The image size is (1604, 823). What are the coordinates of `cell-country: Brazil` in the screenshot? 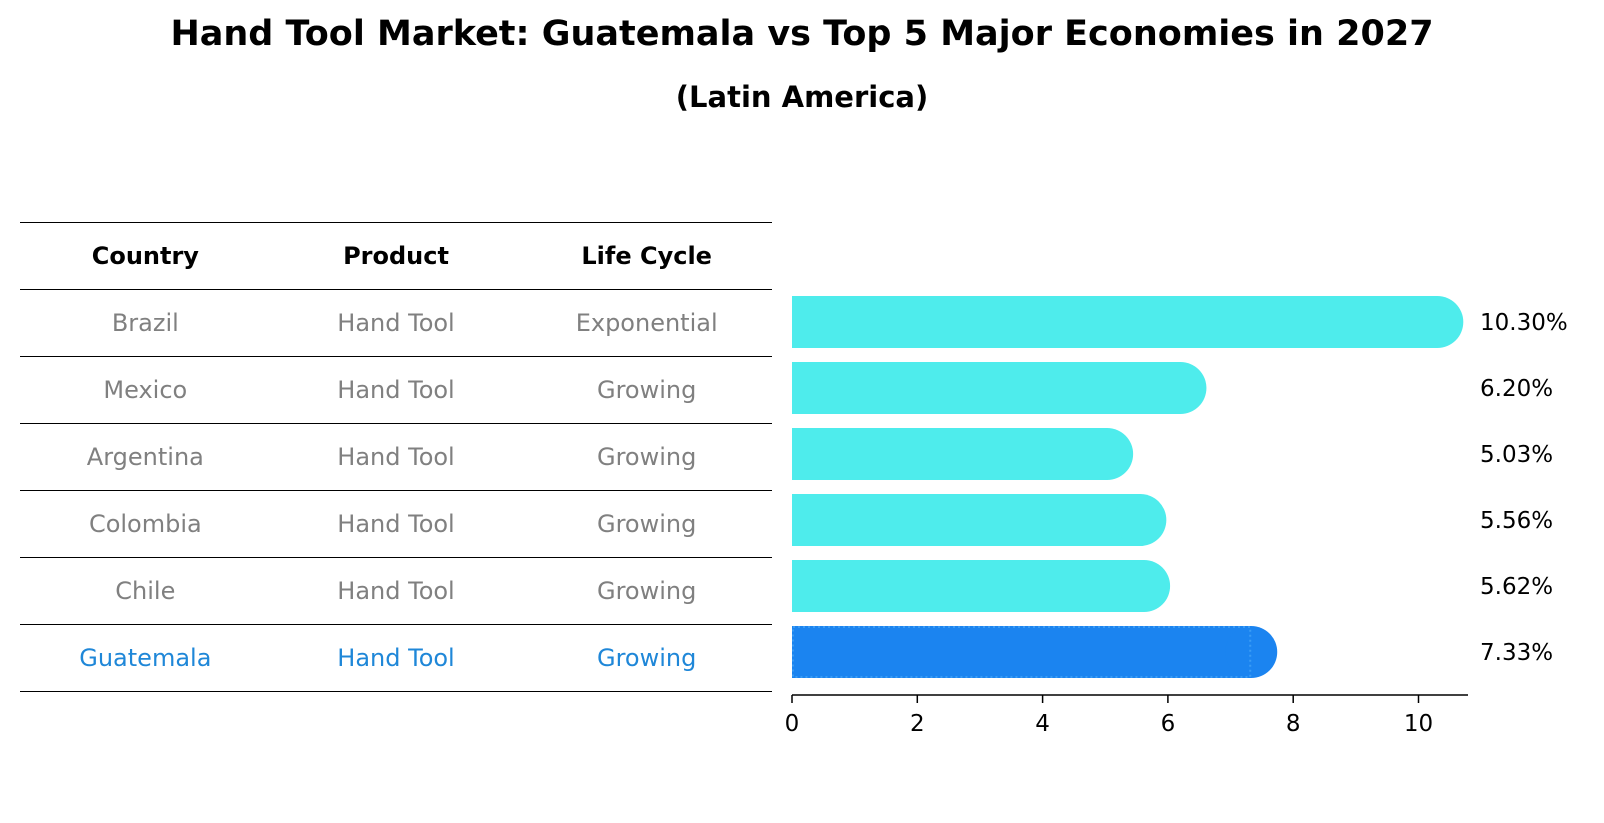 It's located at (145, 323).